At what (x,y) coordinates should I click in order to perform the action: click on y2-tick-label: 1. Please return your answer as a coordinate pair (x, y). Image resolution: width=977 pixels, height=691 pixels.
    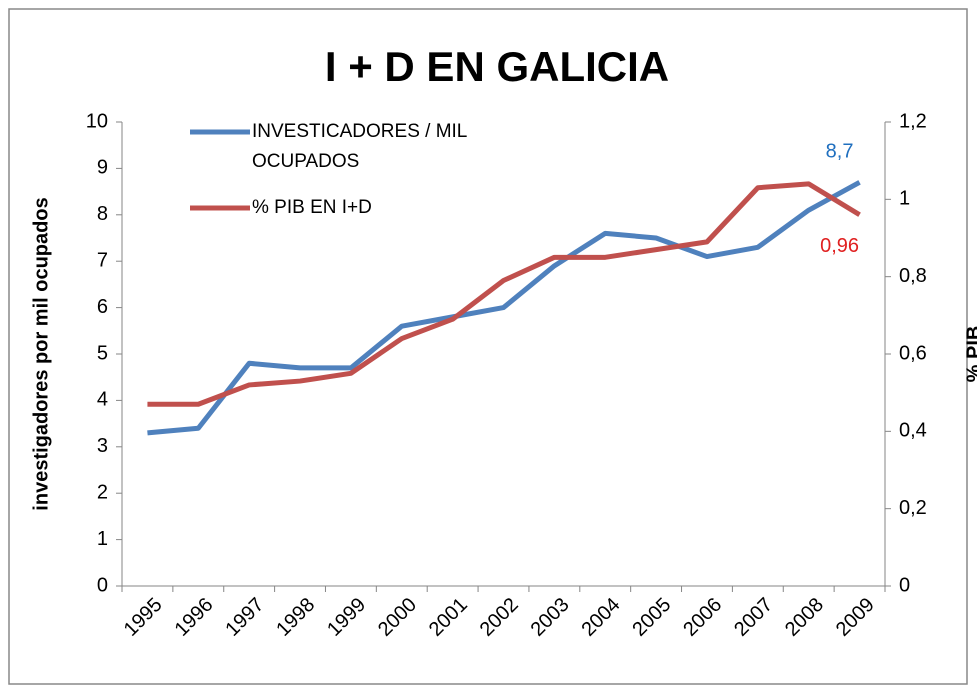
    Looking at the image, I should click on (904, 199).